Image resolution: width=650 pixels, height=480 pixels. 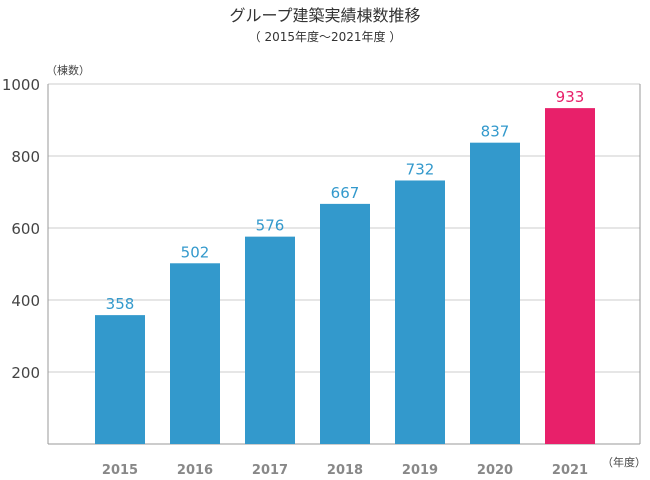 I want to click on x-tick-label: 2020, so click(x=495, y=470).